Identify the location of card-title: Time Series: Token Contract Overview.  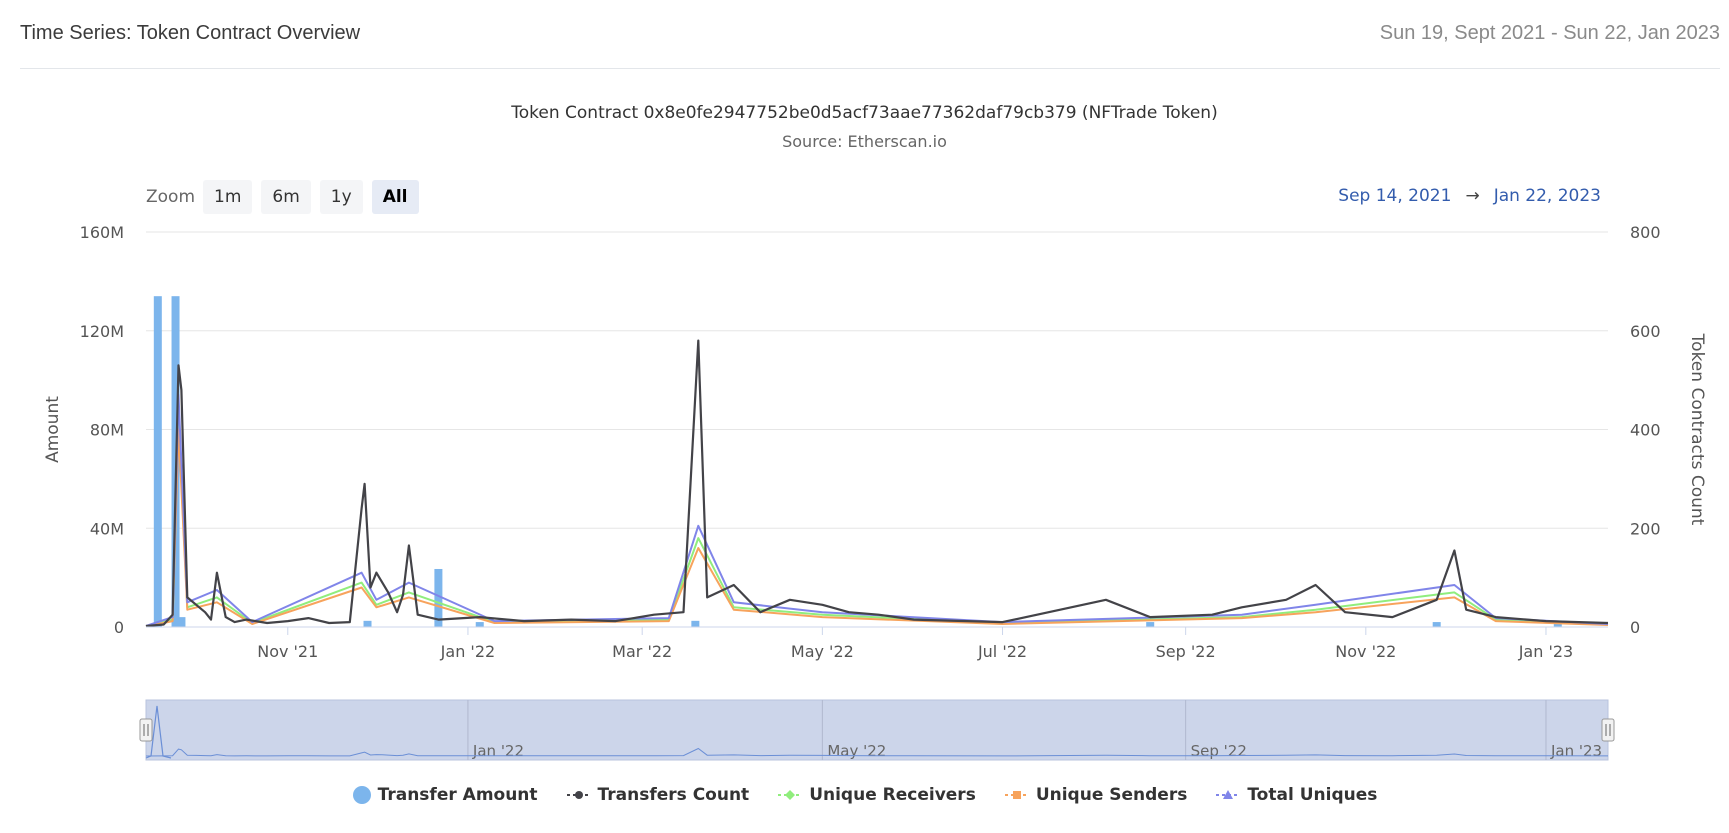
(190, 33).